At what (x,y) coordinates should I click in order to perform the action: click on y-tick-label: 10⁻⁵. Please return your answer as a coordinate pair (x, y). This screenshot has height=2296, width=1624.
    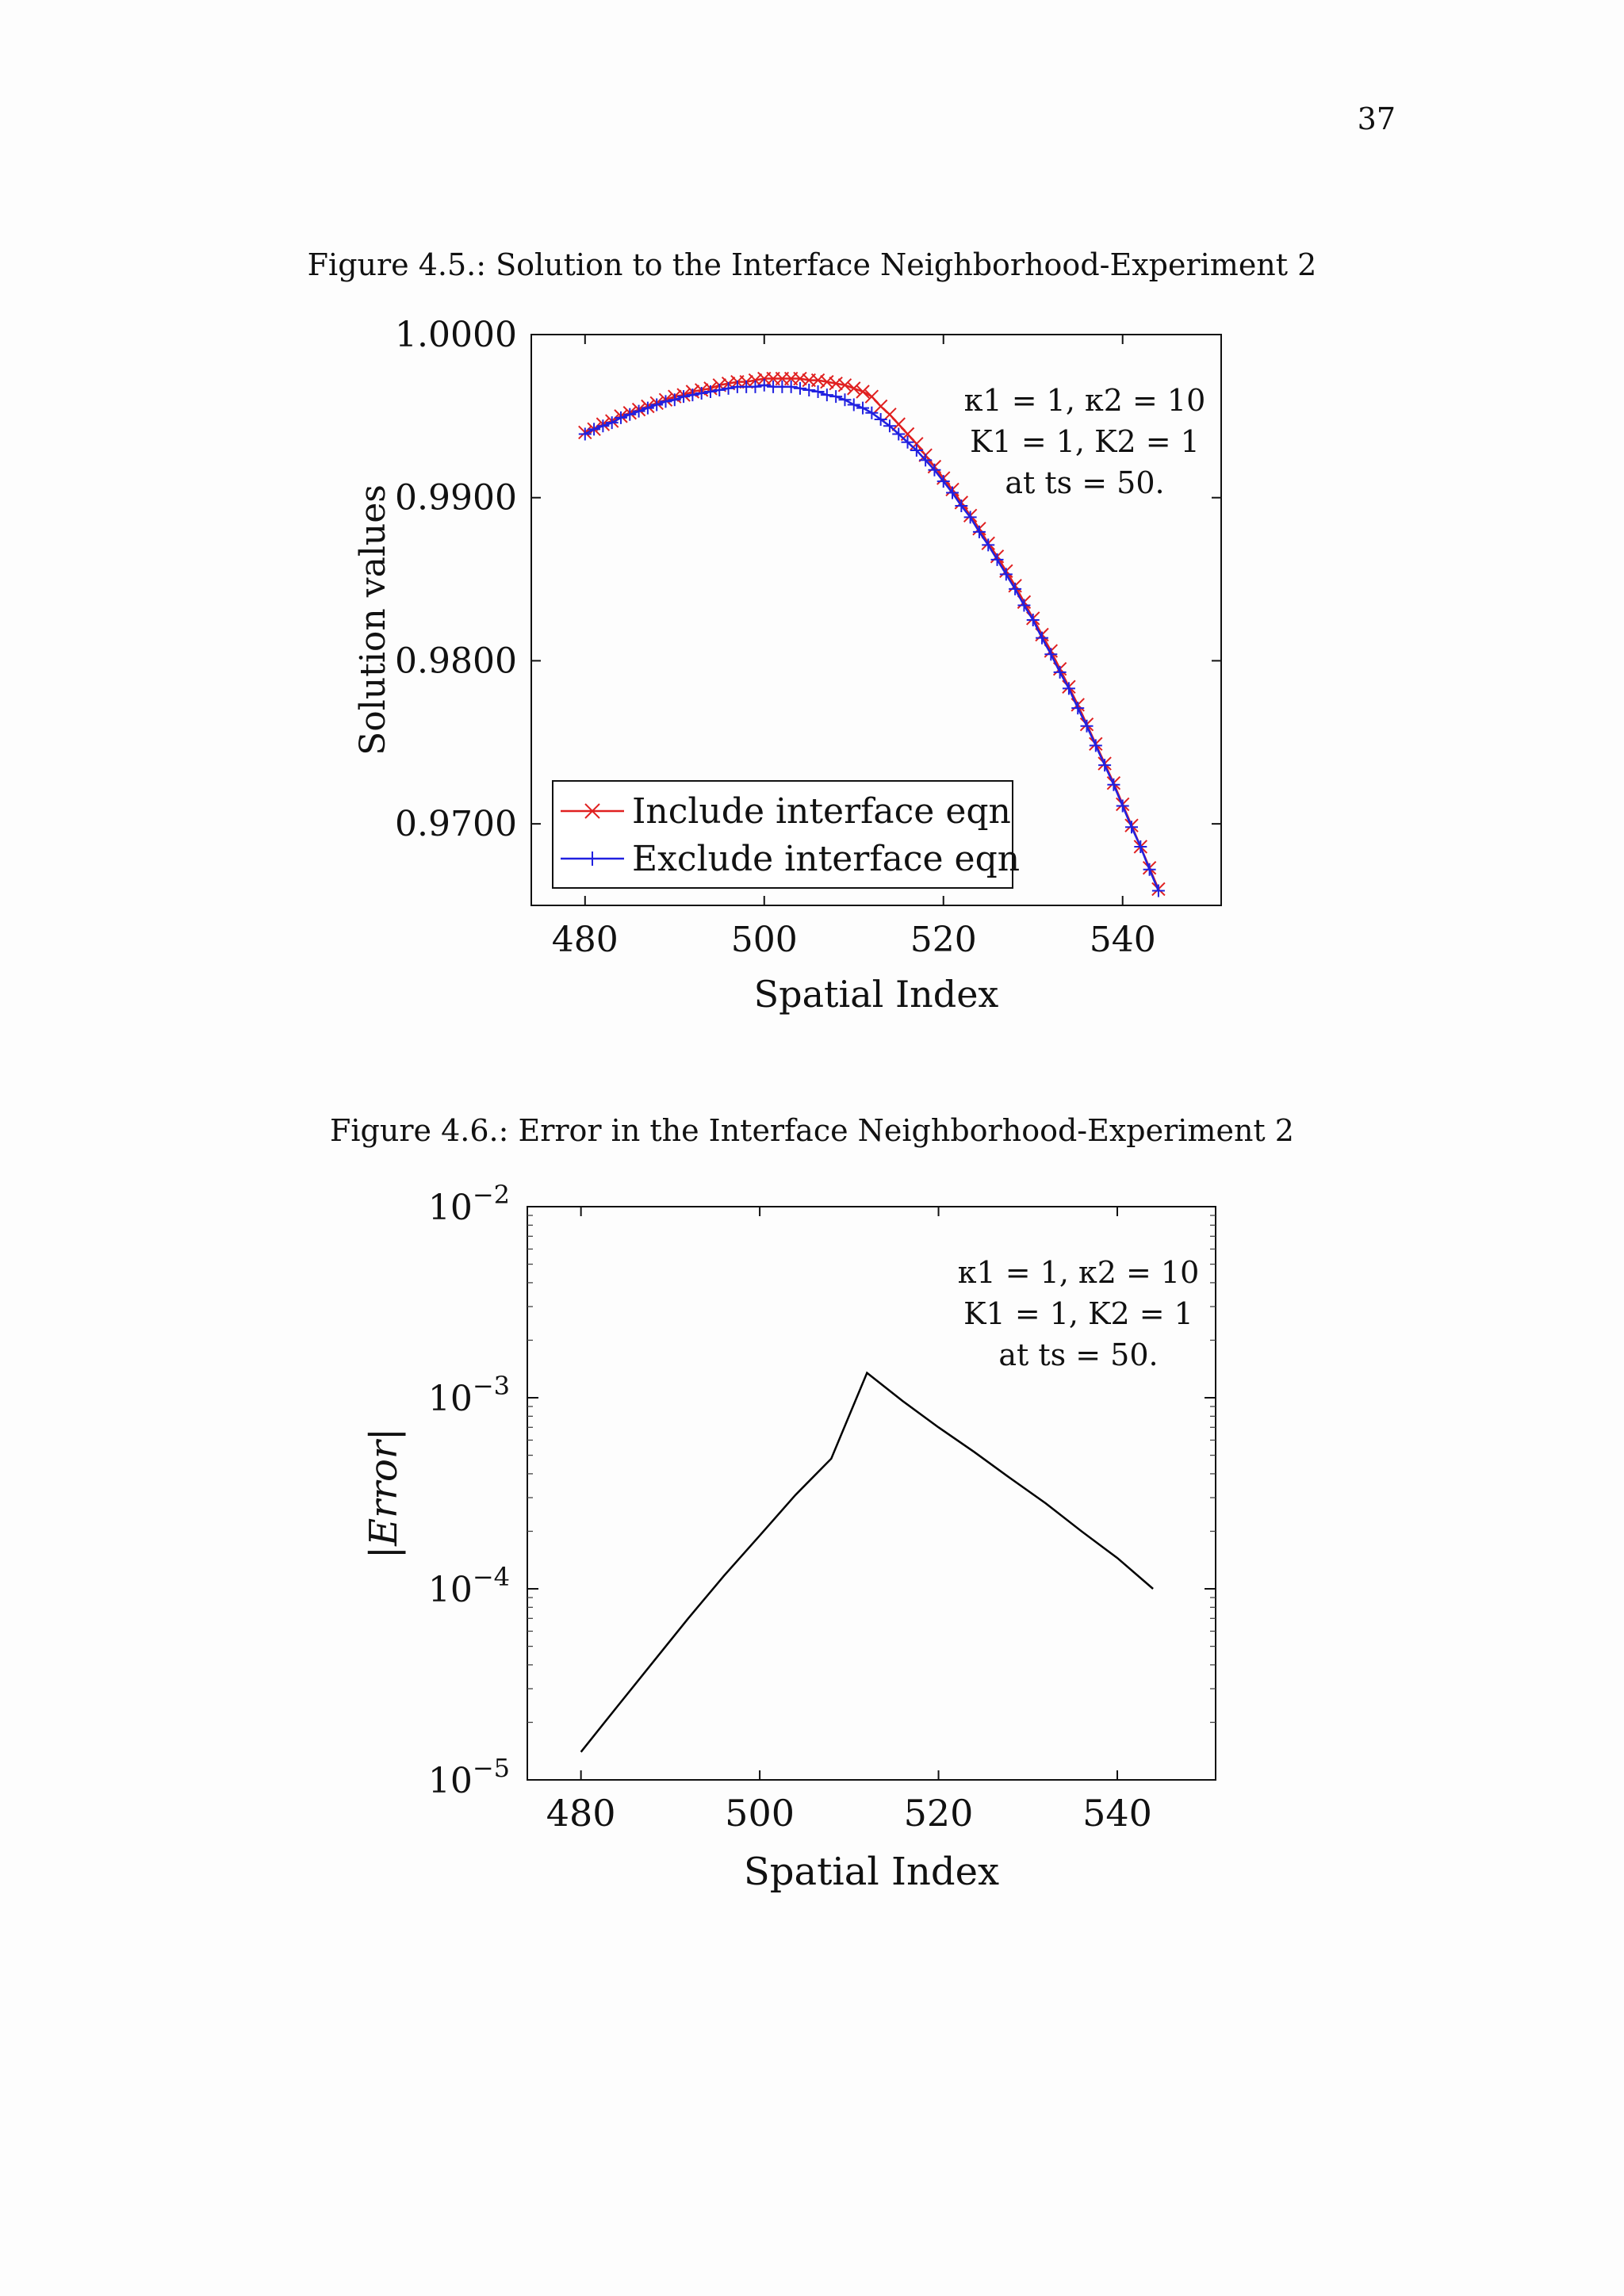
    Looking at the image, I should click on (469, 1777).